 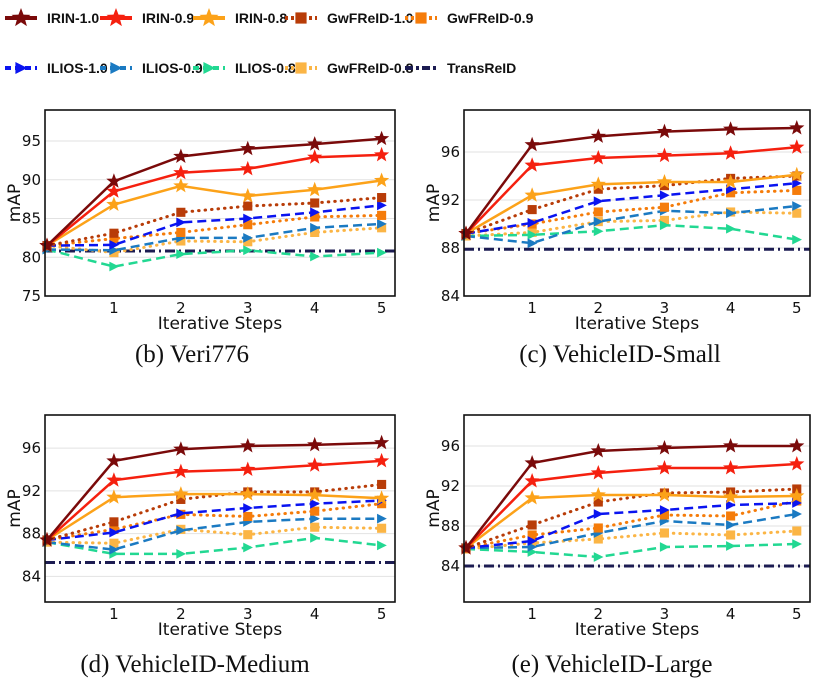 I want to click on chart-caption: (b) Veri776, so click(x=192, y=354).